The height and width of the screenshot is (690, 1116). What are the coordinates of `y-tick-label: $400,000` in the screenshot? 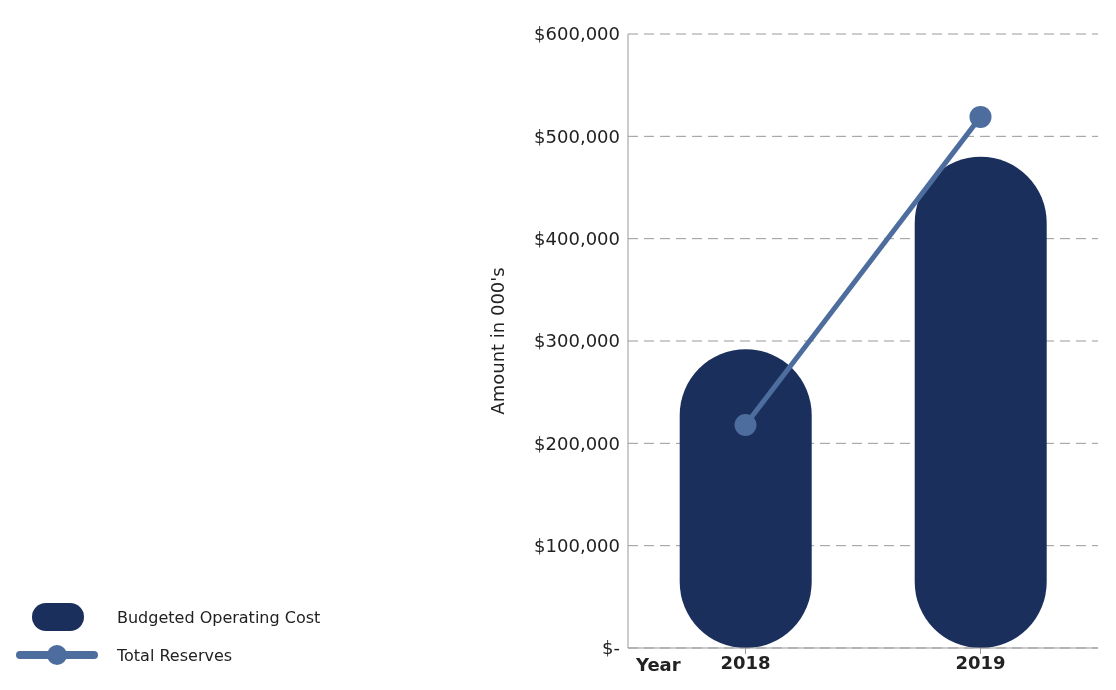 It's located at (577, 239).